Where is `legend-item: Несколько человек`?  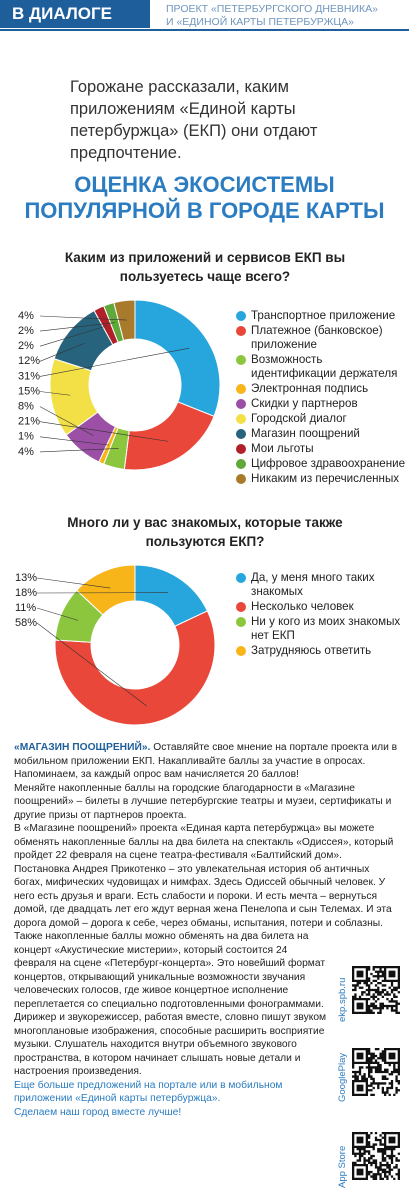 legend-item: Несколько человек is located at coordinates (321, 607).